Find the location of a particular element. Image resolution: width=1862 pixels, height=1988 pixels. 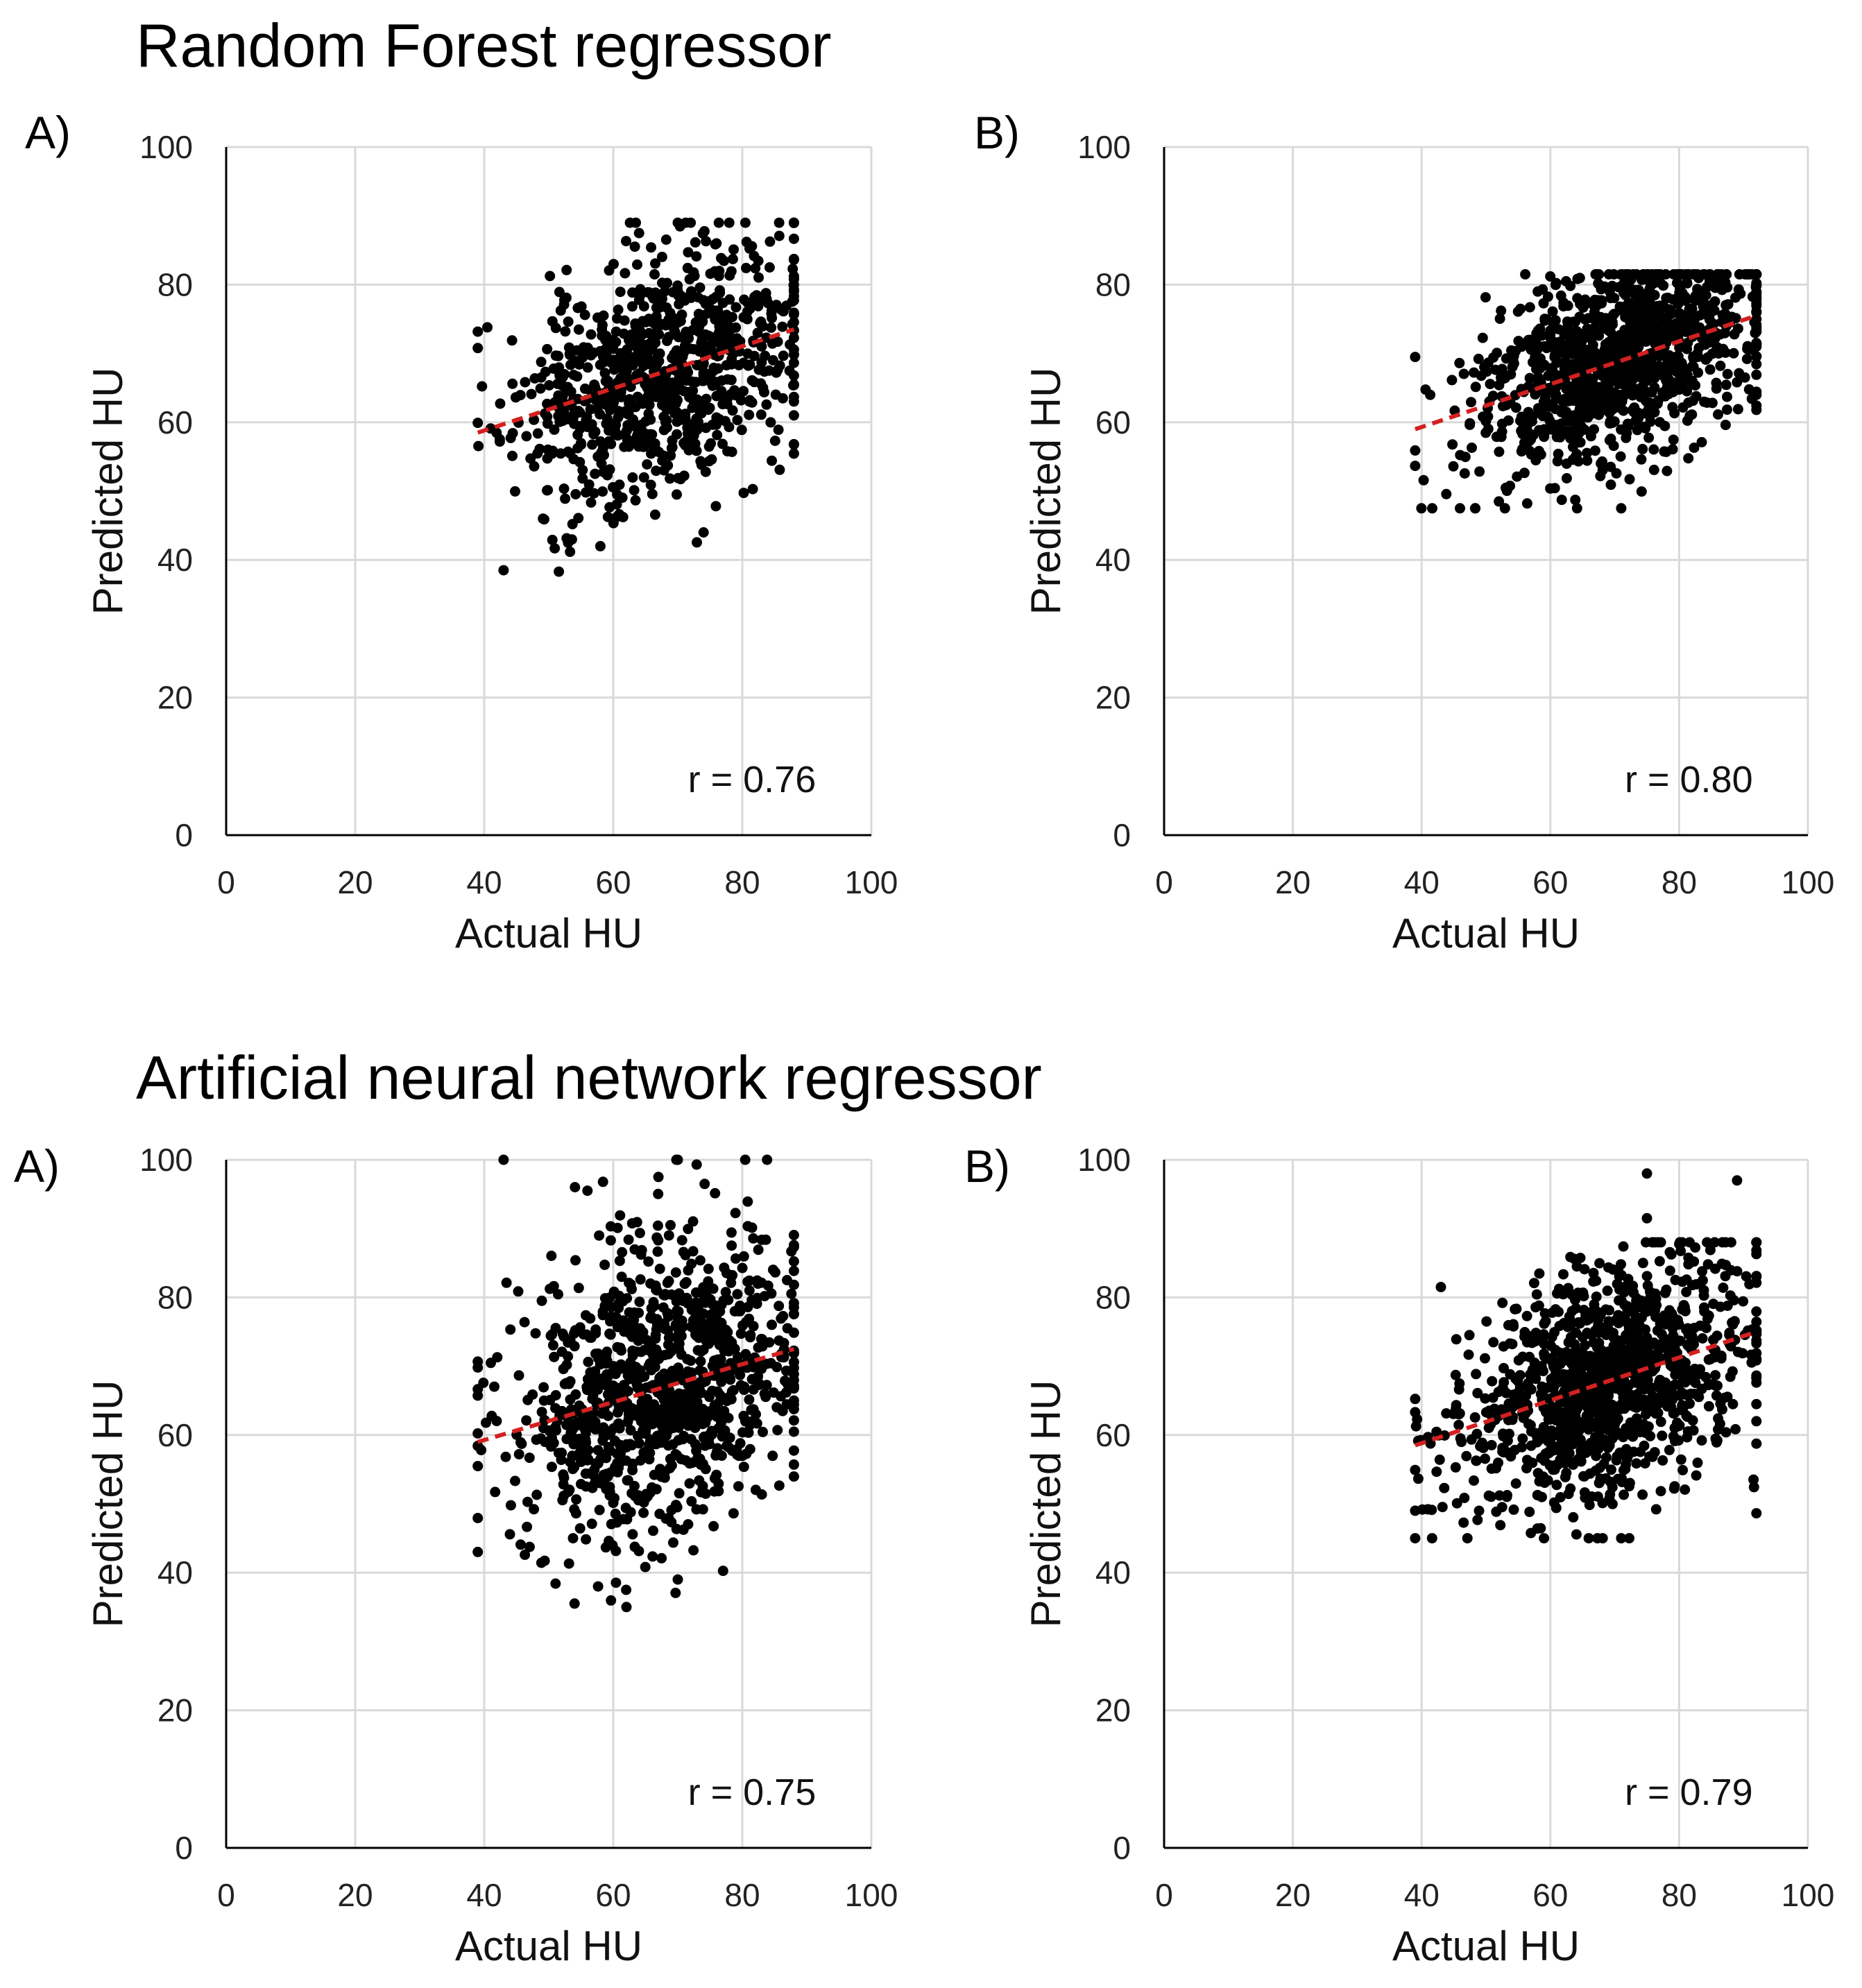

section-title-neural-network: Artificial neural network regressor is located at coordinates (589, 1077).